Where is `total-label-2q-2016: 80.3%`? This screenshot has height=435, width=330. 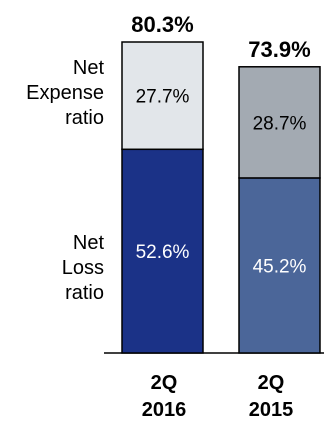
total-label-2q-2016: 80.3% is located at coordinates (162, 24).